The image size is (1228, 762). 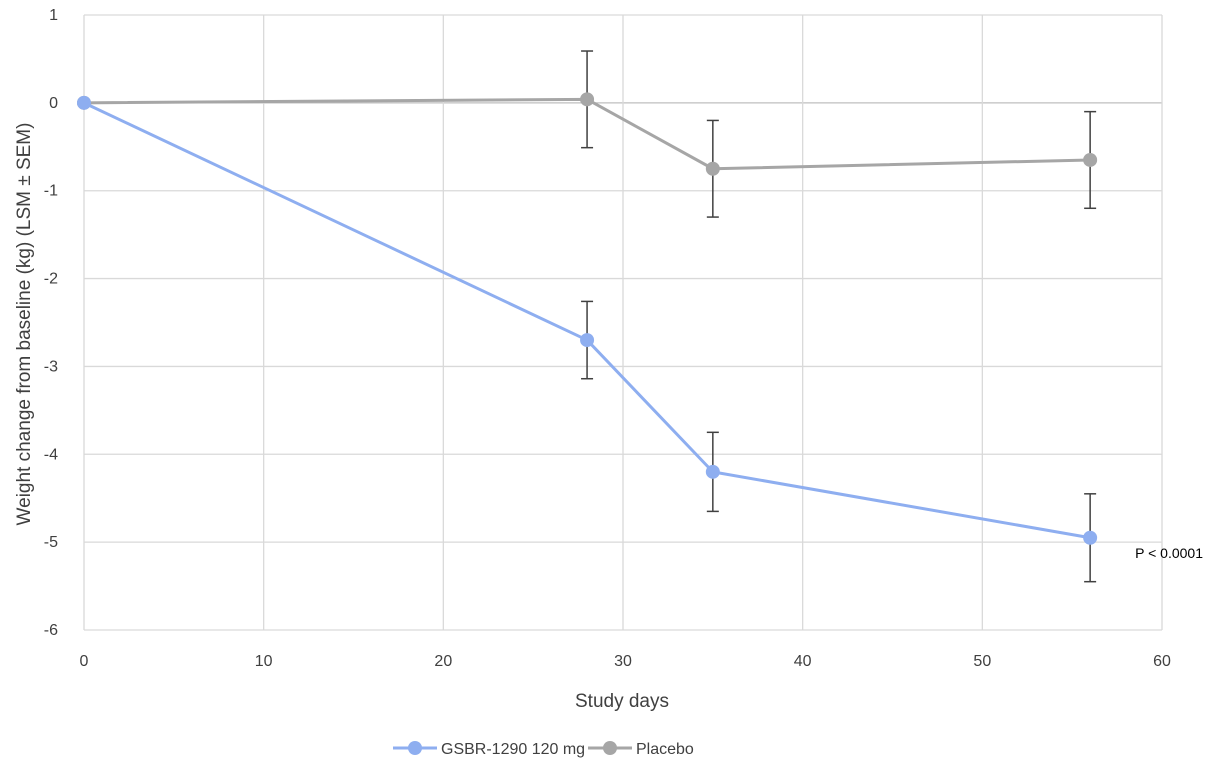 What do you see at coordinates (264, 661) in the screenshot?
I see `x-tick-label: 10` at bounding box center [264, 661].